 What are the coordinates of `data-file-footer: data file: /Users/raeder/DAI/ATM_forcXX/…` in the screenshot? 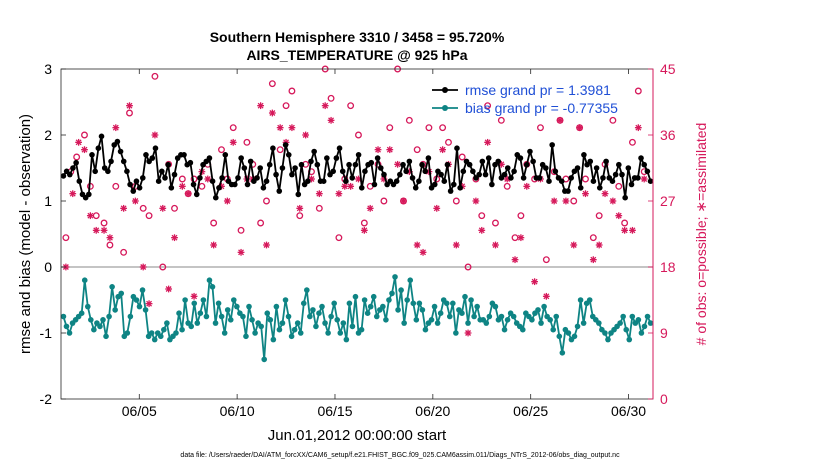 It's located at (400, 455).